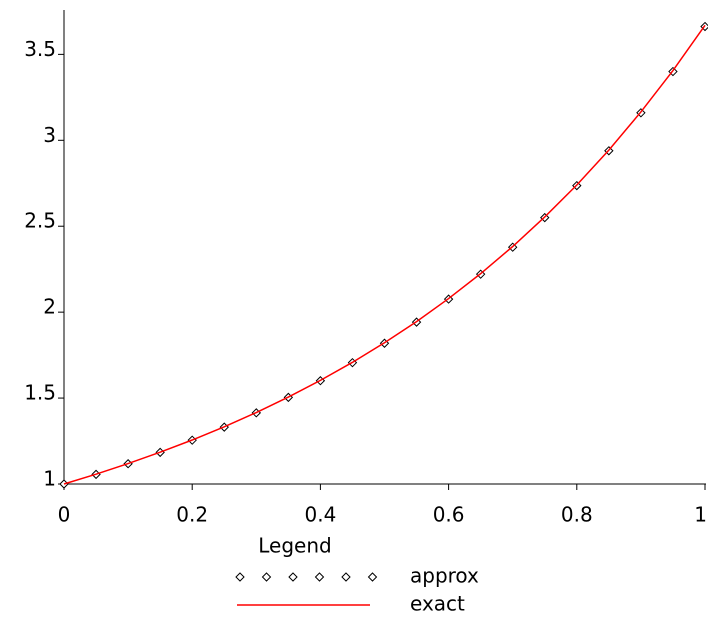  I want to click on x-tick-label: 1, so click(700, 515).